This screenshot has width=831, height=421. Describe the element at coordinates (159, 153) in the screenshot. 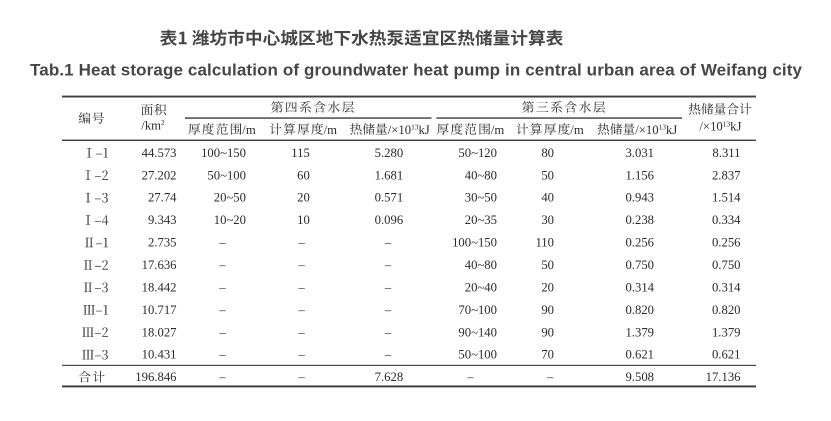

I see `svg-text: 44.573` at that location.